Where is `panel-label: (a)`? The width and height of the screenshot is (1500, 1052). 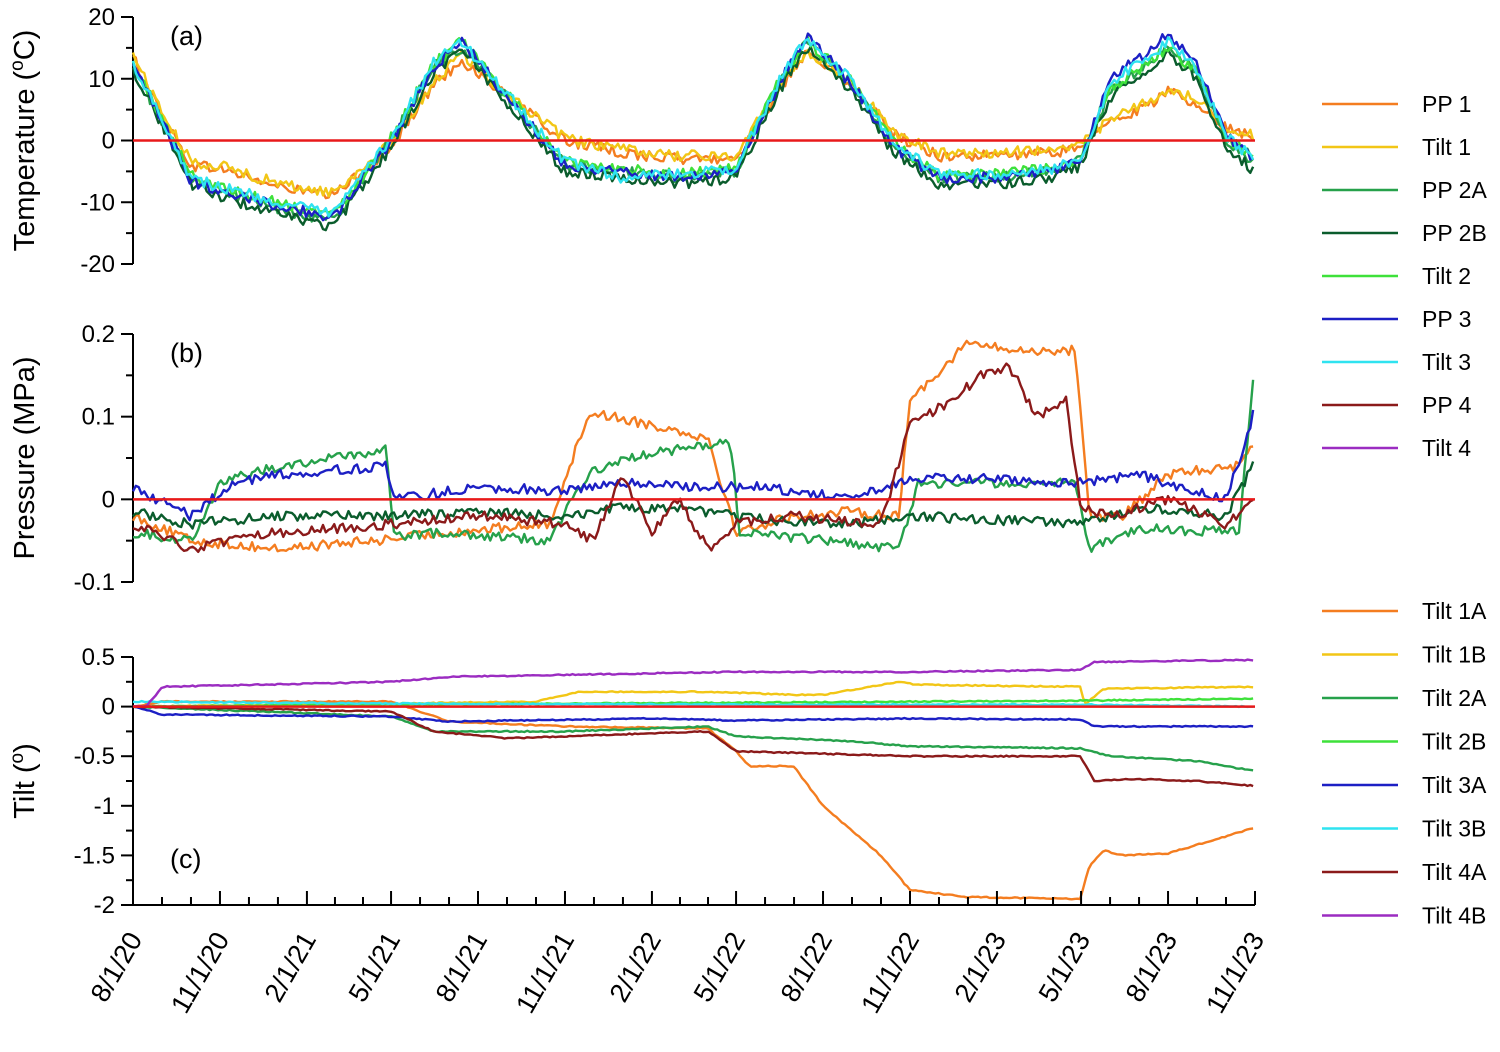 panel-label: (a) is located at coordinates (186, 36).